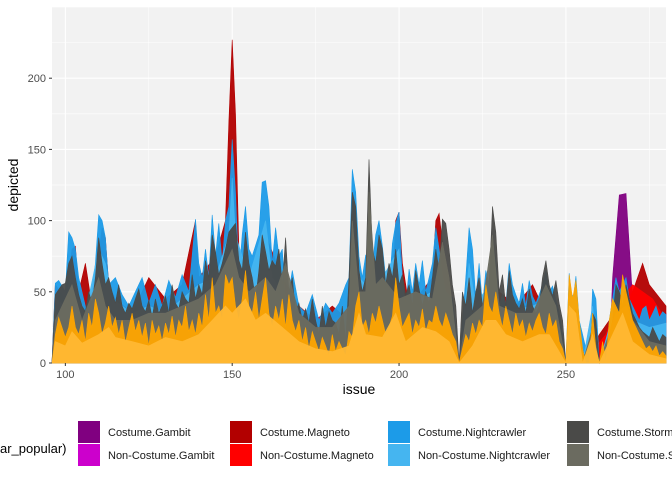 This screenshot has width=672, height=480. Describe the element at coordinates (578, 432) in the screenshot. I see `legend-swatch-costume-storm` at that location.